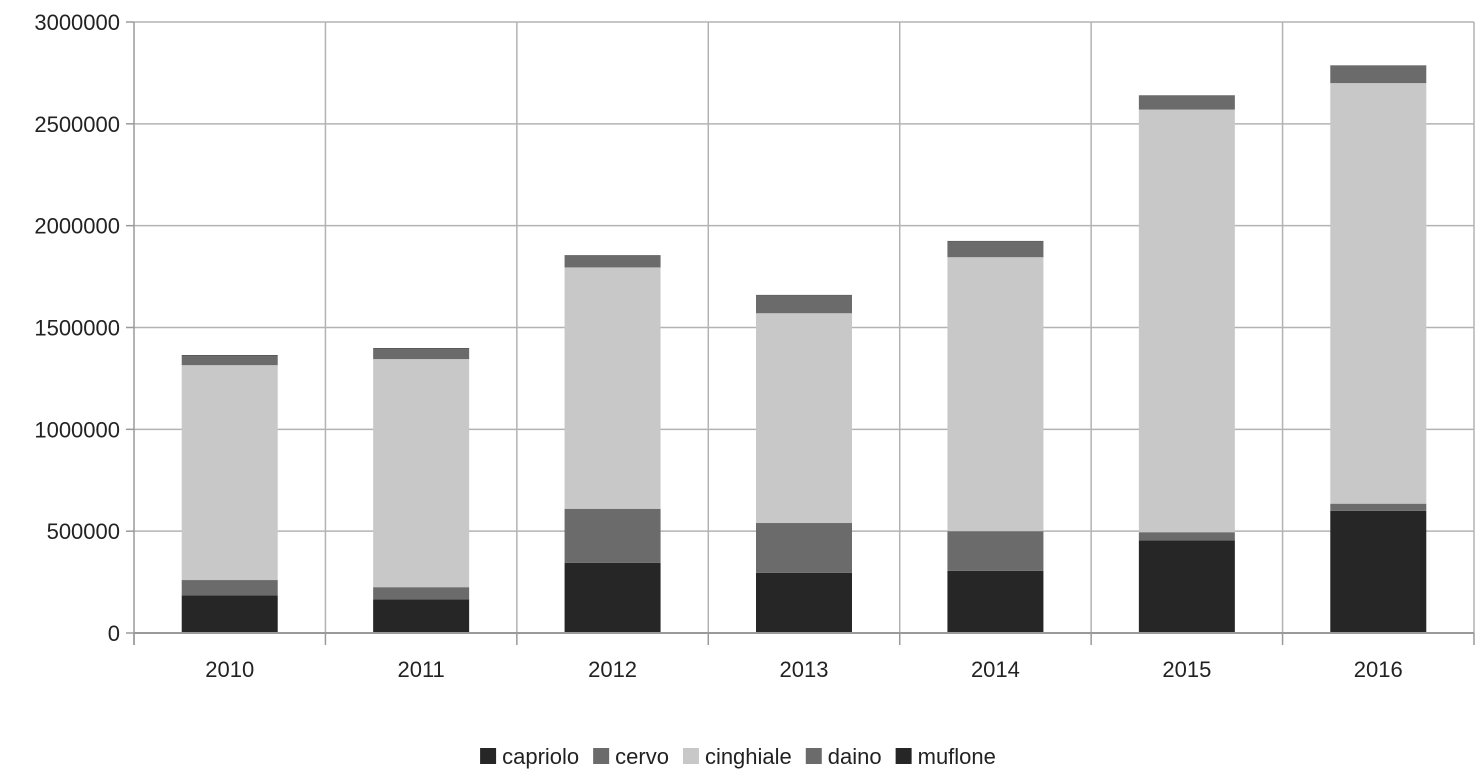 The height and width of the screenshot is (777, 1476). I want to click on legend-label: daino, so click(855, 756).